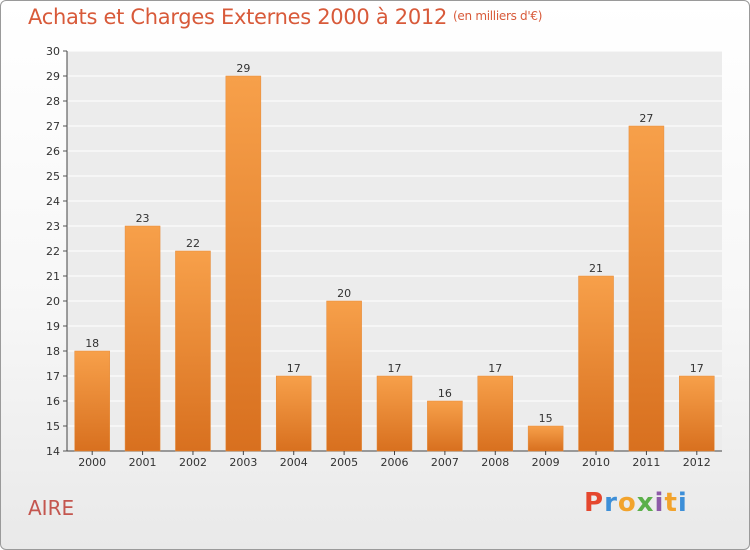  I want to click on y-tick-label: 30, so click(53, 51).